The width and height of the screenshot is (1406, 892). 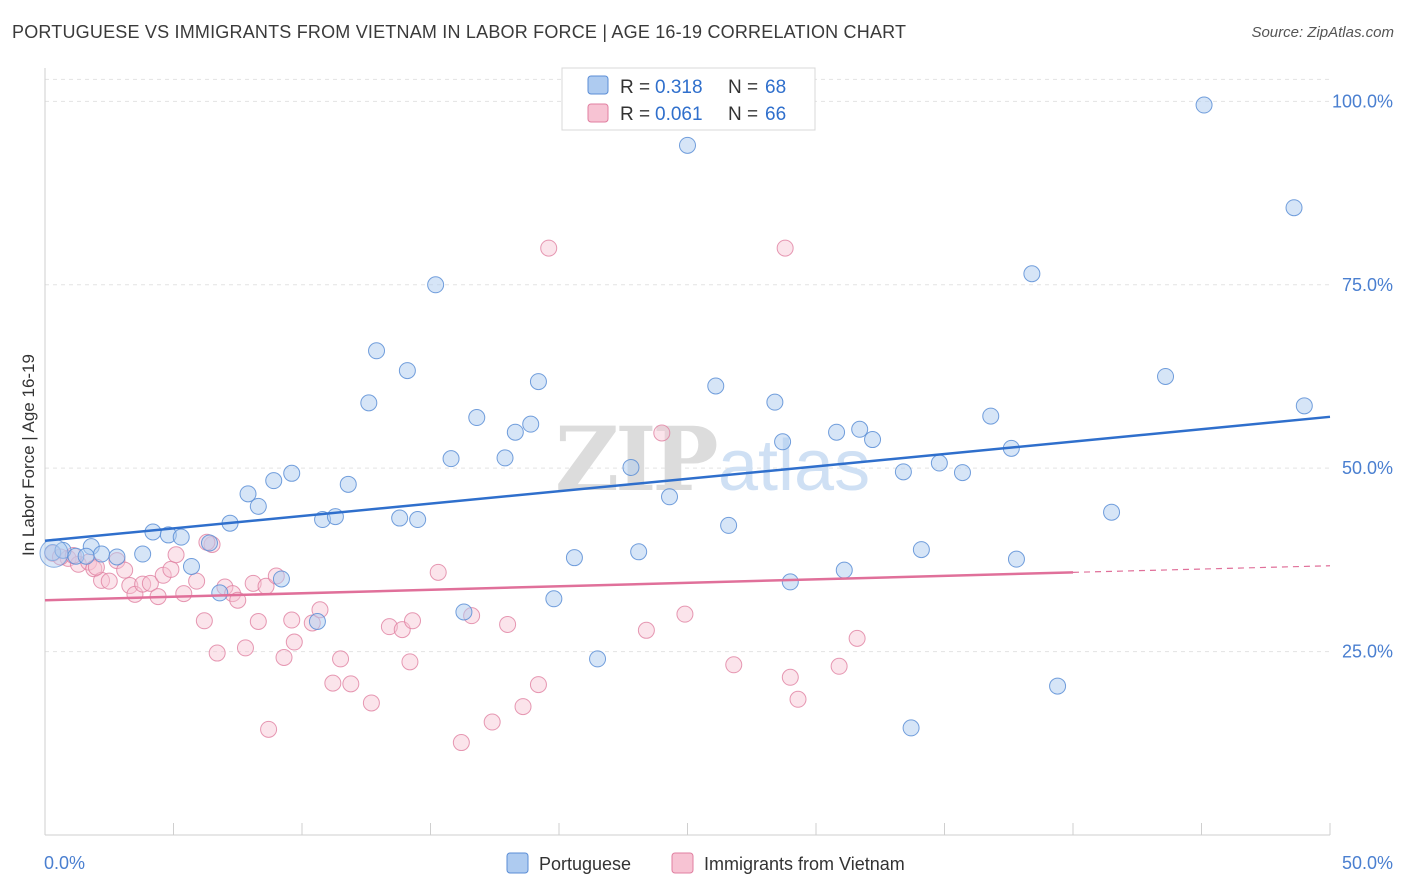 What do you see at coordinates (775, 87) in the screenshot?
I see `legend-n-value-1: 68` at bounding box center [775, 87].